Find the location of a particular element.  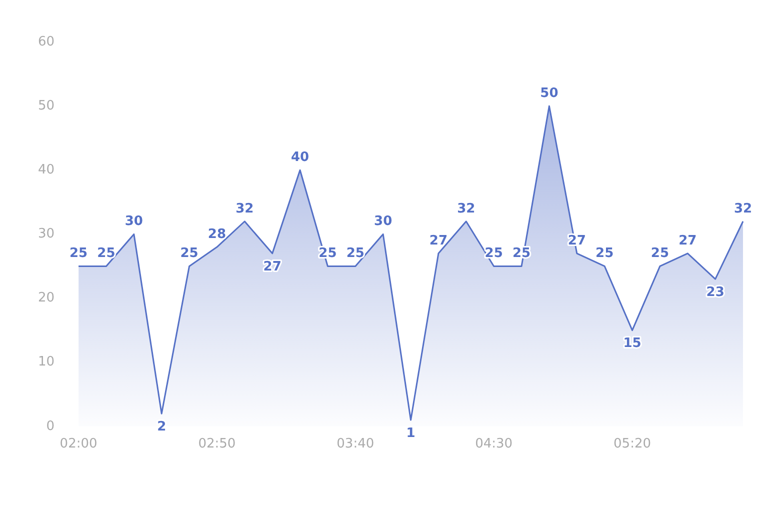

data-label: 15 is located at coordinates (632, 344).